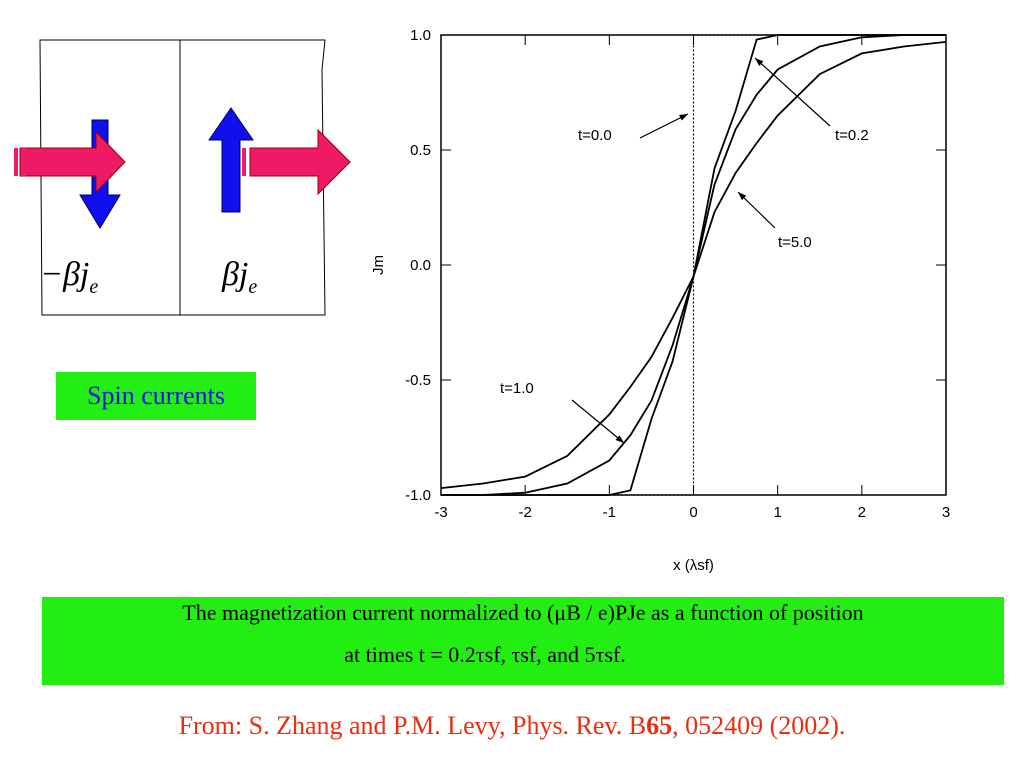  I want to click on label-symbol: βj, so click(234, 274).